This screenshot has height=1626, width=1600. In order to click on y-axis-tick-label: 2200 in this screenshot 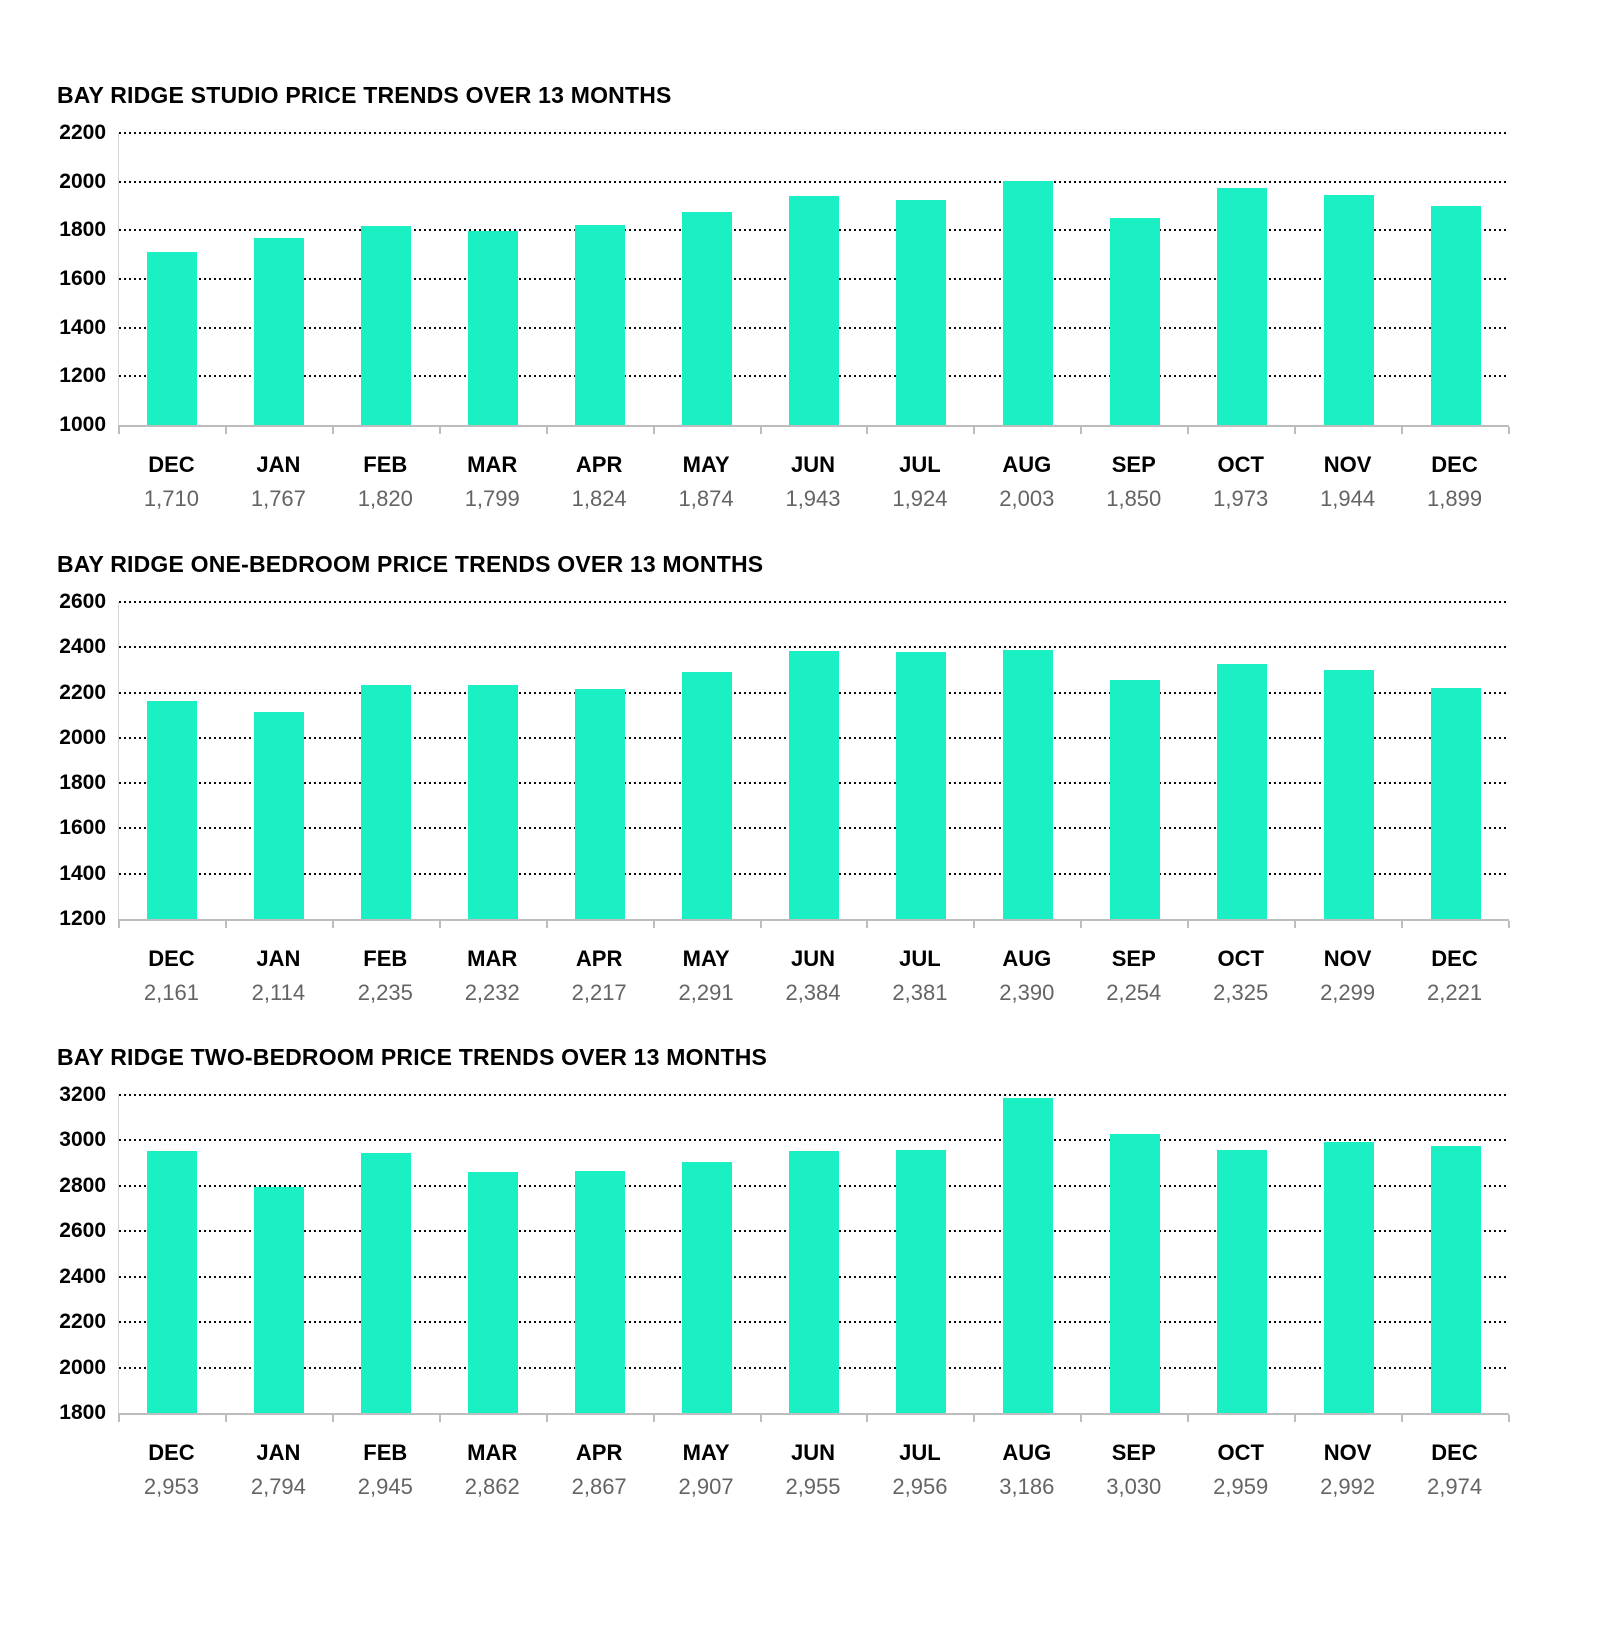, I will do `click(82, 692)`.